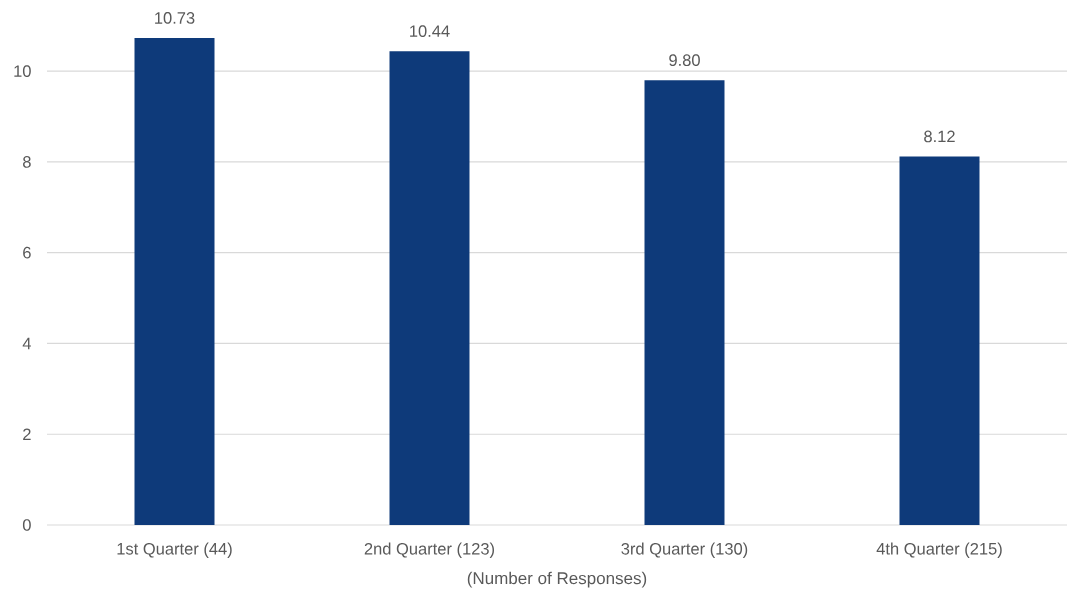 The height and width of the screenshot is (593, 1067). I want to click on data-label: 9.80, so click(684, 60).